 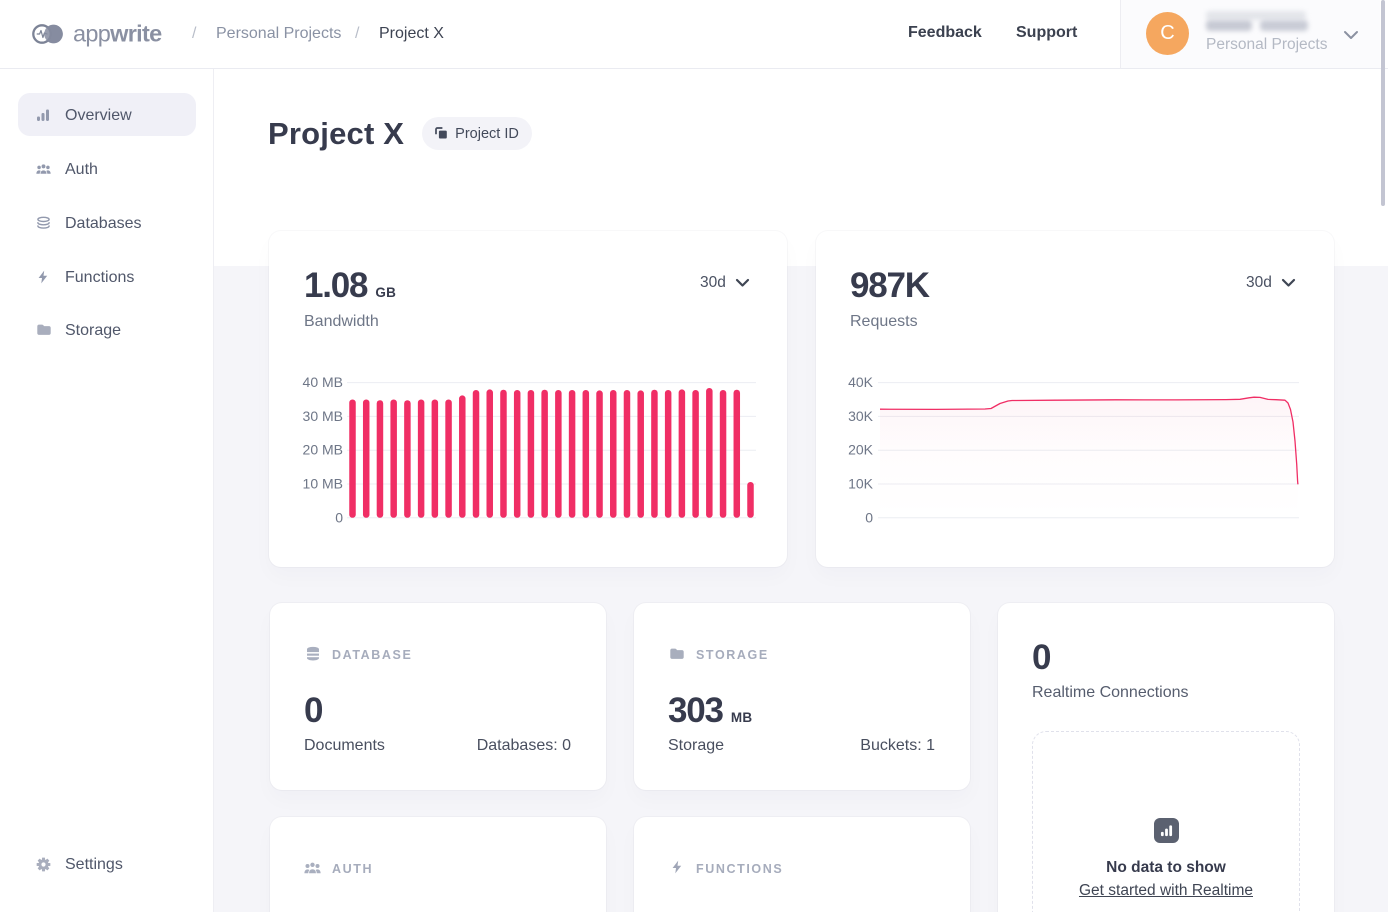 I want to click on svg-text: 30 MB, so click(x=323, y=416).